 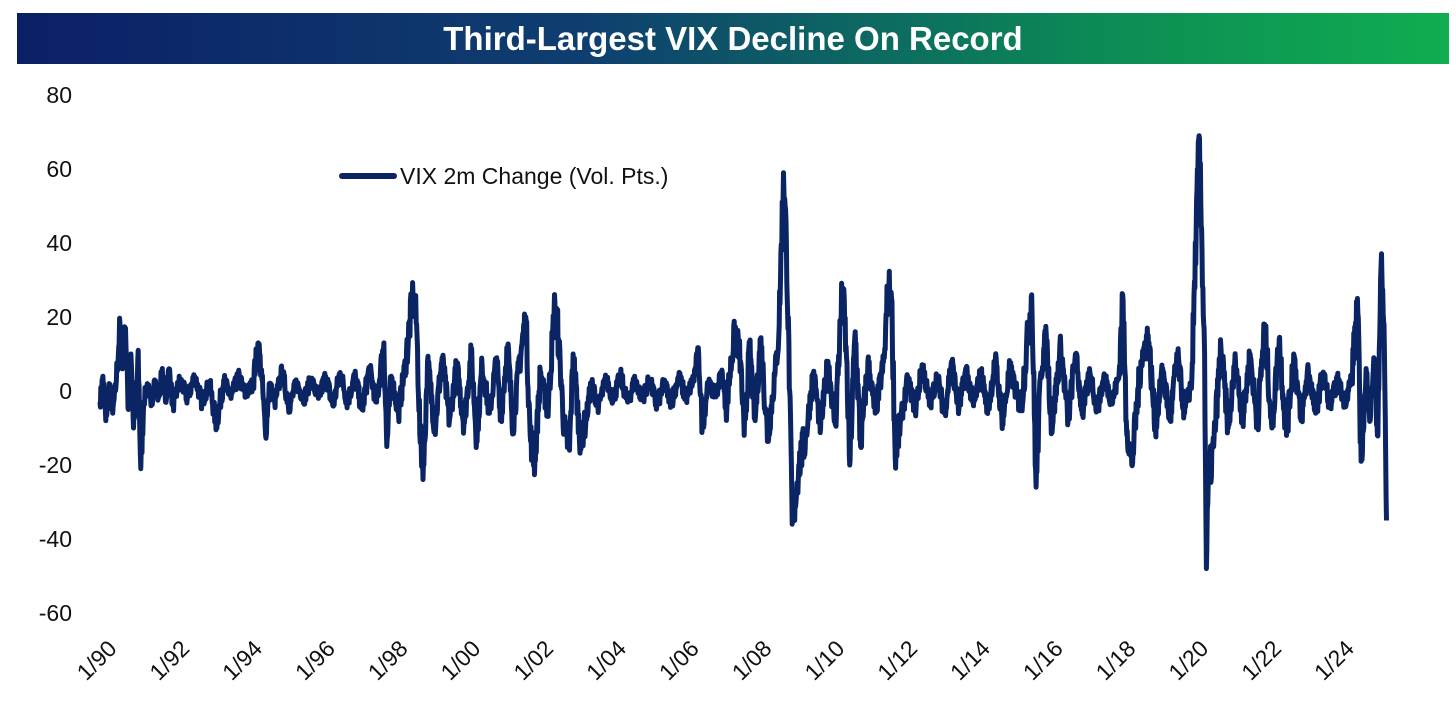 I want to click on x-tick-label: 1/92, so click(x=169, y=660).